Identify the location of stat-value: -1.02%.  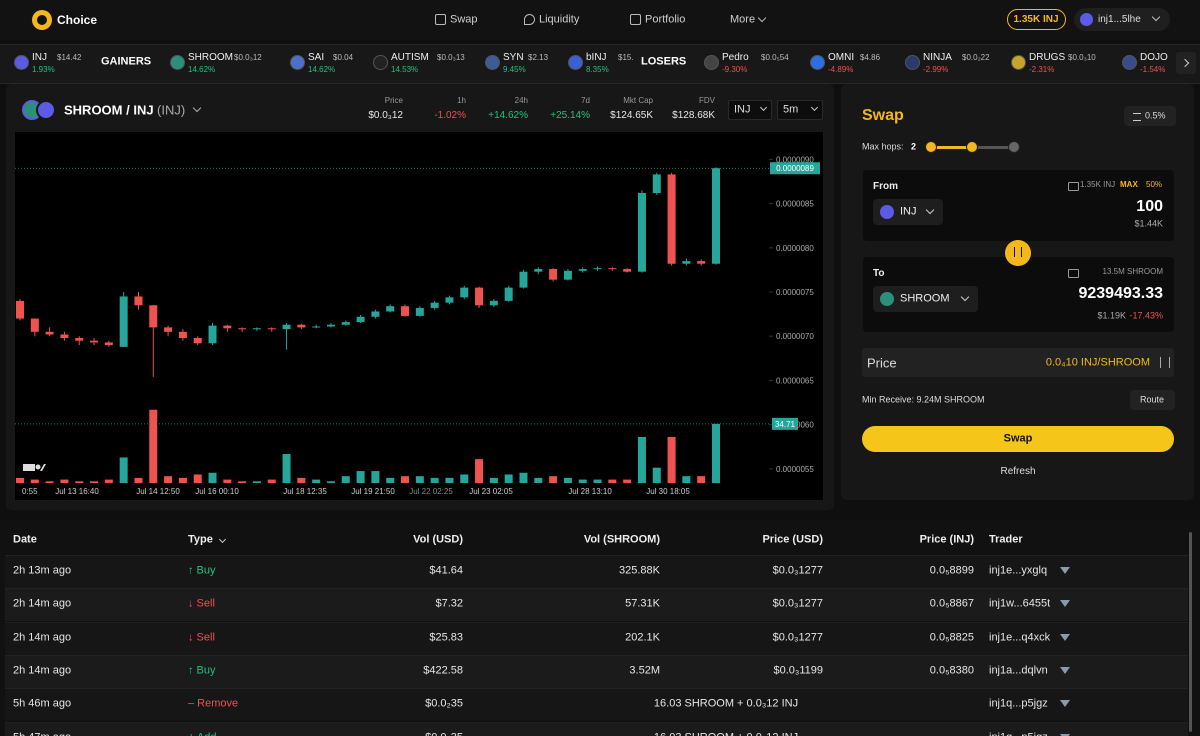
(450, 115).